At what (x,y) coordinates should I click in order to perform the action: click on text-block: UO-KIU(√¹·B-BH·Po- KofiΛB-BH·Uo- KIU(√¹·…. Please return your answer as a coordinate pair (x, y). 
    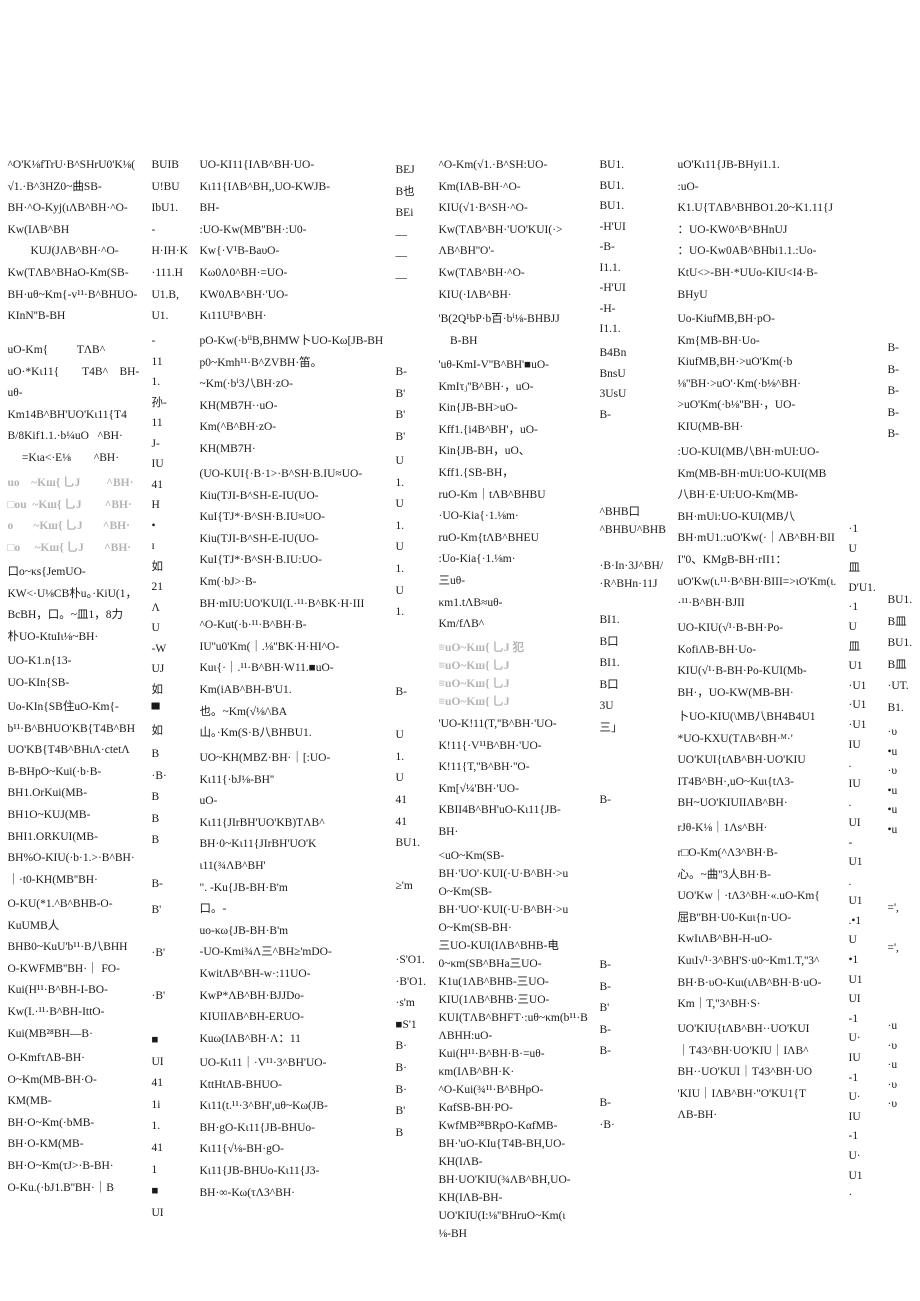
    Looking at the image, I should click on (742, 660).